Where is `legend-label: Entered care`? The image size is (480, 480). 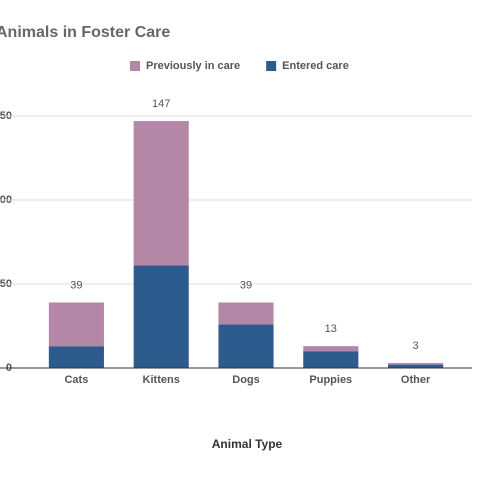 legend-label: Entered care is located at coordinates (315, 66).